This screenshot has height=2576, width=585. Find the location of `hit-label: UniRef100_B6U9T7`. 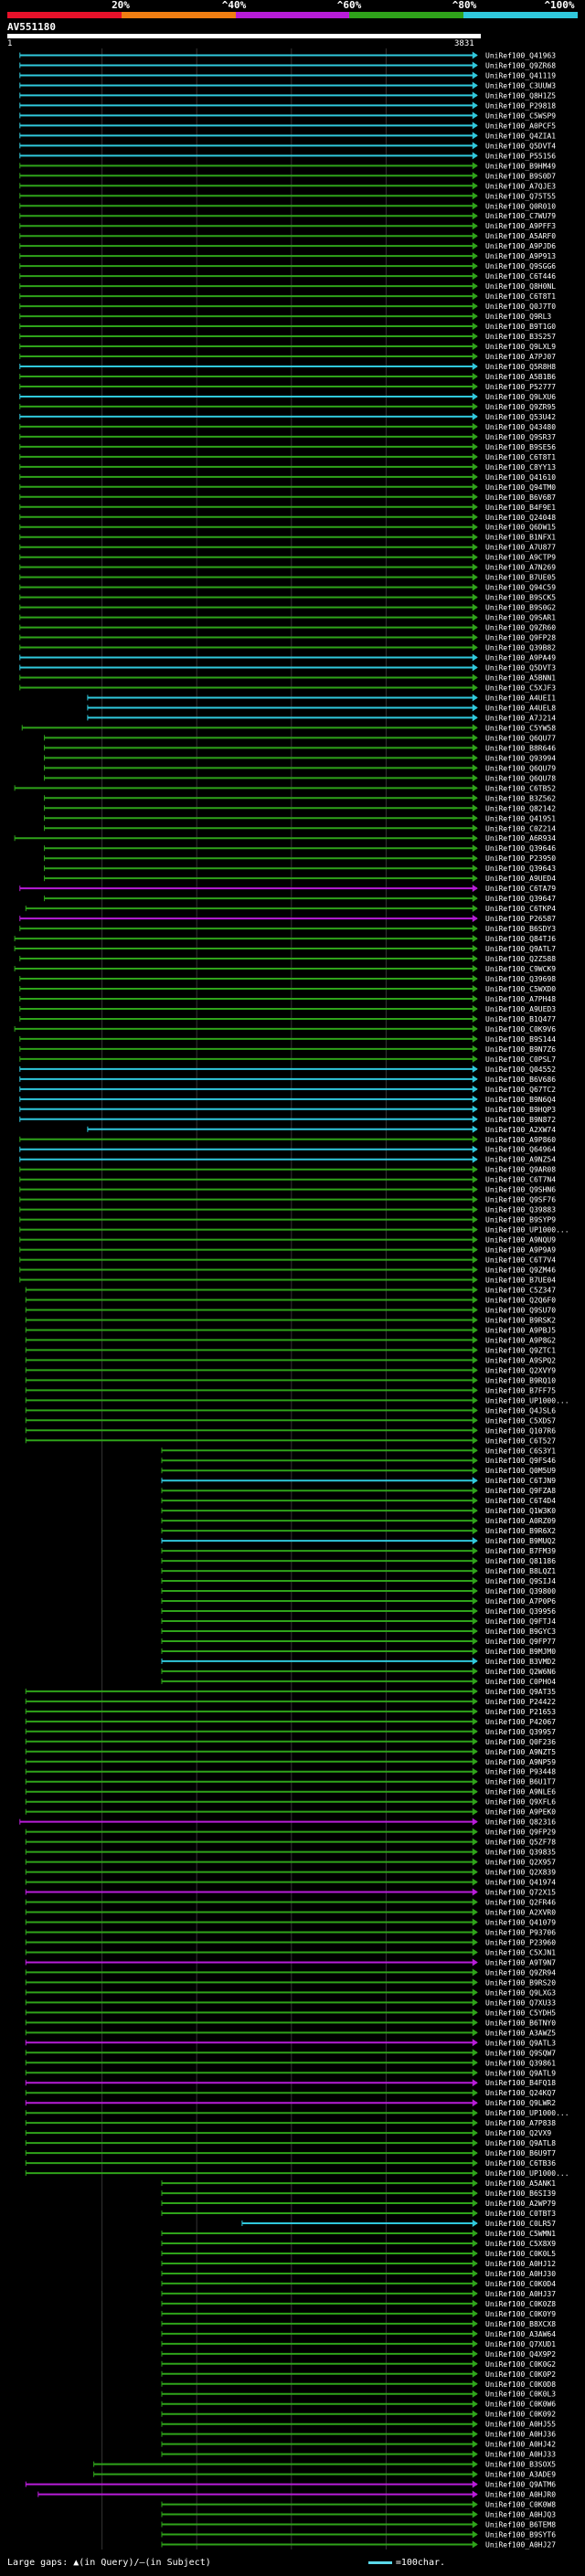

hit-label: UniRef100_B6U9T7 is located at coordinates (520, 2153).